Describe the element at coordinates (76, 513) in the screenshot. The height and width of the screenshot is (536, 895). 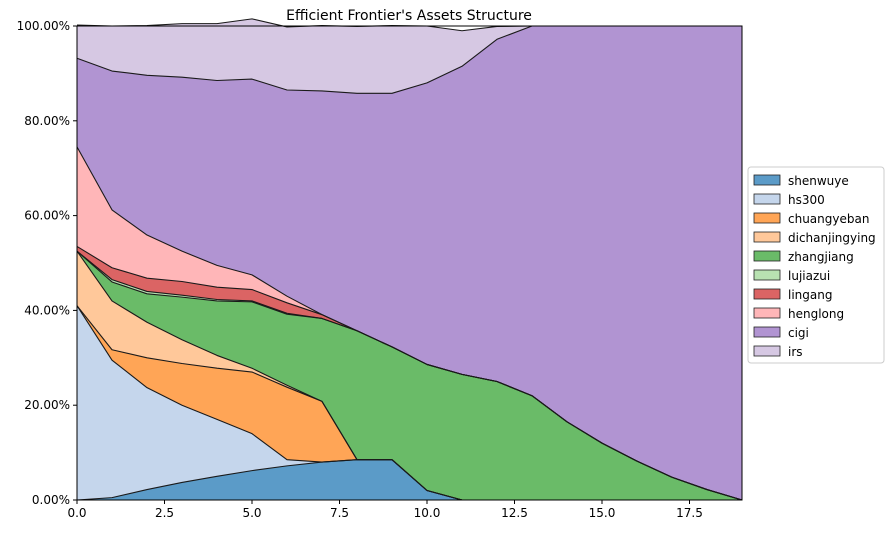
I see `x-tick-label: 0.0` at that location.